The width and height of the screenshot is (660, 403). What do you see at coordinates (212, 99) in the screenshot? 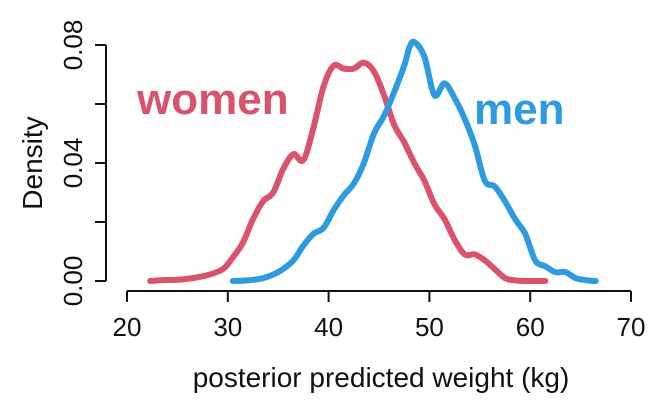
I see `women-series-label: women` at bounding box center [212, 99].